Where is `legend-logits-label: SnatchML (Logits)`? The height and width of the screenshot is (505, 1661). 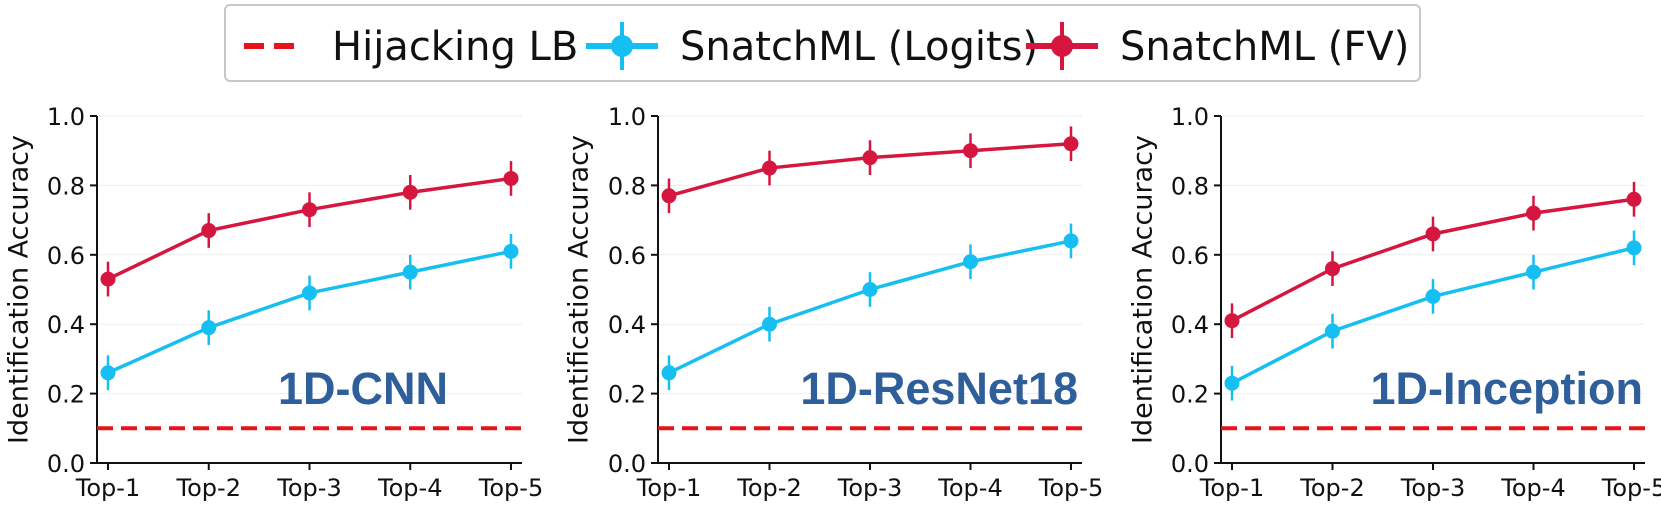
legend-logits-label: SnatchML (Logits) is located at coordinates (859, 47).